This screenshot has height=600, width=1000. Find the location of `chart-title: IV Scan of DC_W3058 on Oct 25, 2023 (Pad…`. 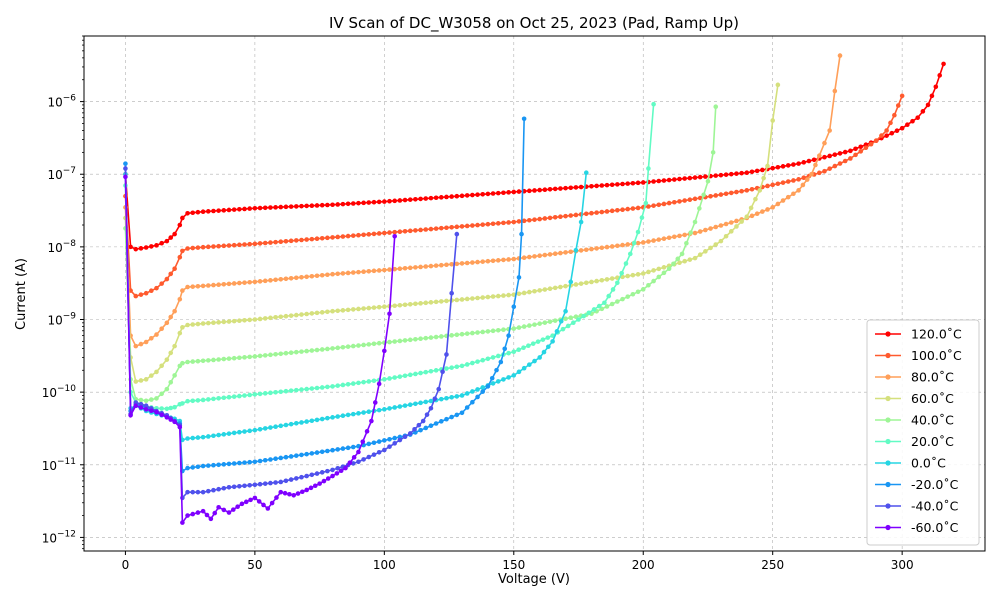

chart-title: IV Scan of DC_W3058 on Oct 25, 2023 (Pad… is located at coordinates (534, 23).